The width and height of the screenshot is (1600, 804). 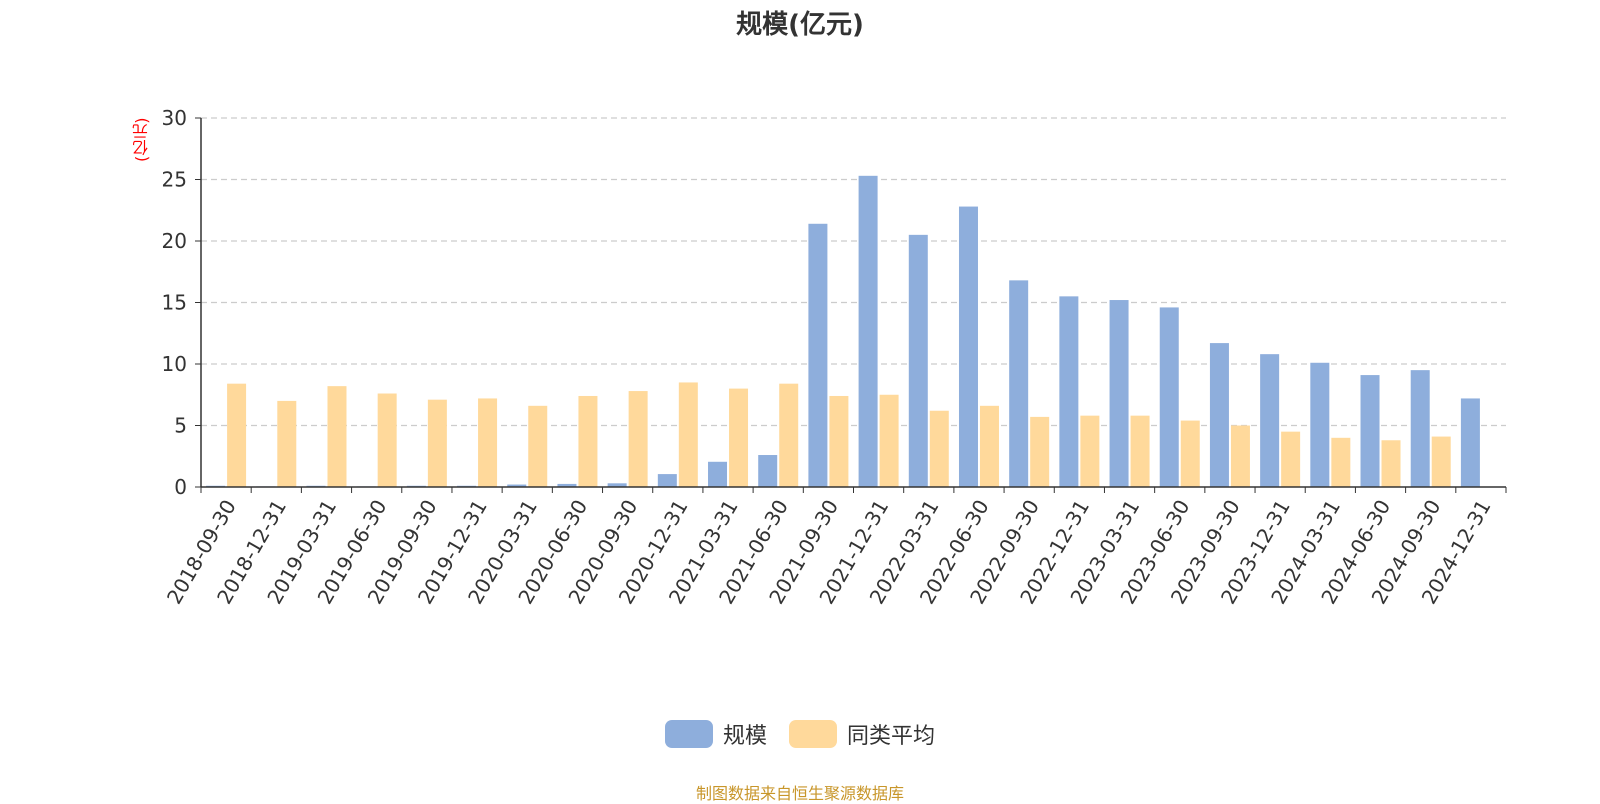 I want to click on y-tick-label: 15, so click(x=174, y=303).